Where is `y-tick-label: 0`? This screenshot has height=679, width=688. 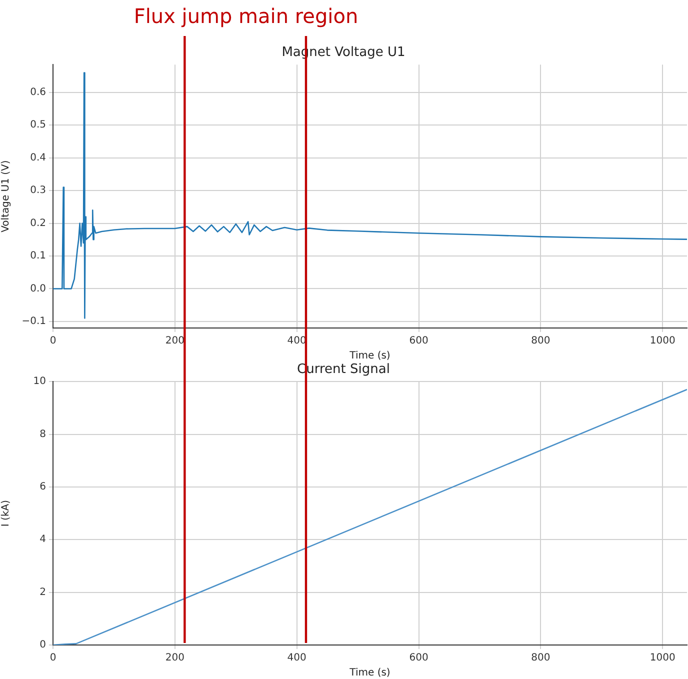 y-tick-label: 0 is located at coordinates (43, 645).